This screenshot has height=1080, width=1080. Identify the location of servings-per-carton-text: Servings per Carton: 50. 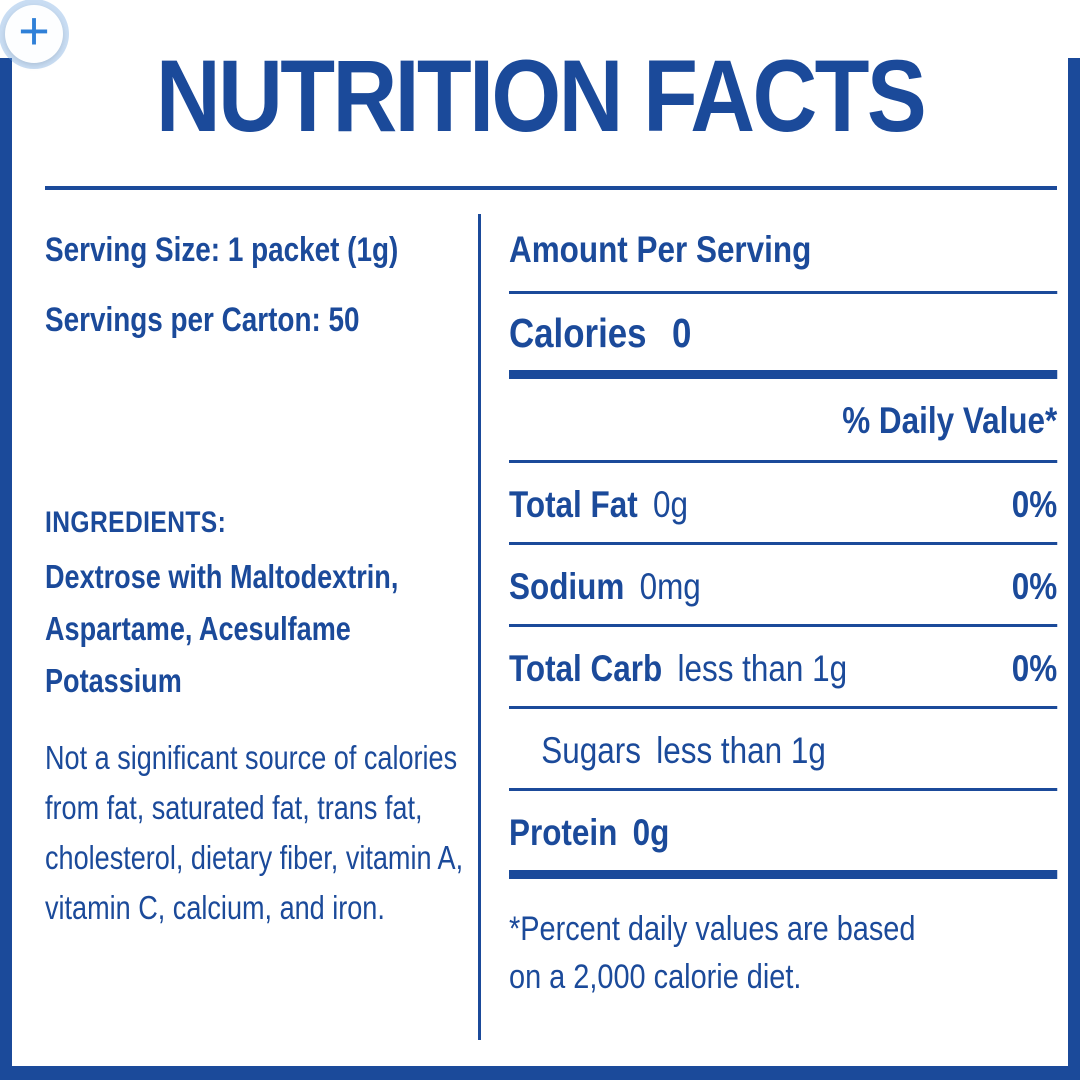
(202, 320).